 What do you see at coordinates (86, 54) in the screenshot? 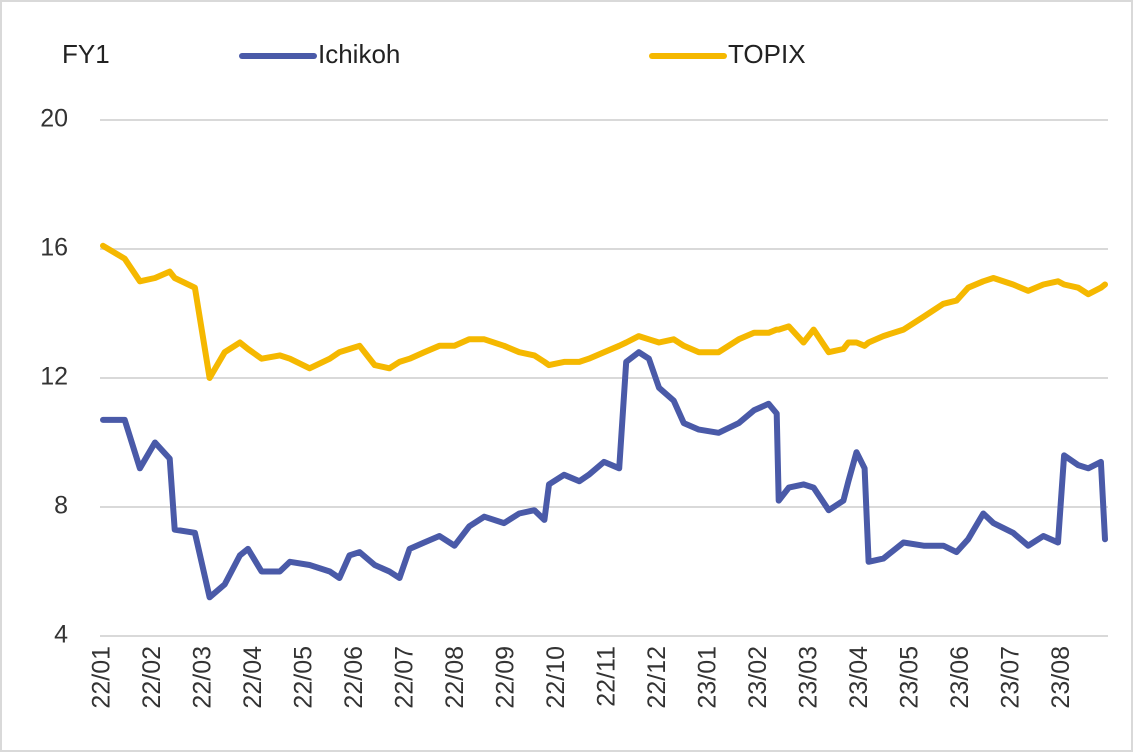
I see `y-axis-label: FY1` at bounding box center [86, 54].